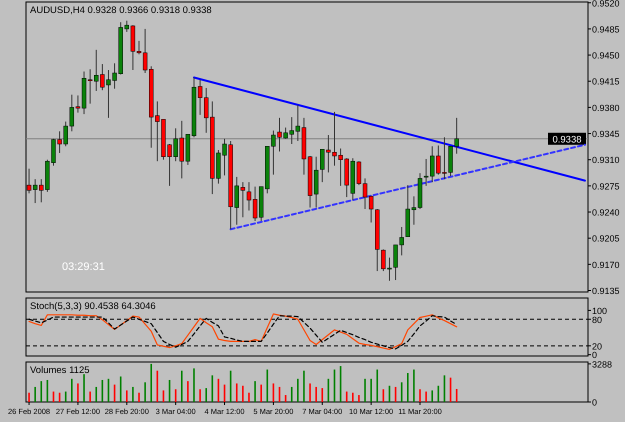  Describe the element at coordinates (602, 364) in the screenshot. I see `y-tick-label: 3288` at that location.